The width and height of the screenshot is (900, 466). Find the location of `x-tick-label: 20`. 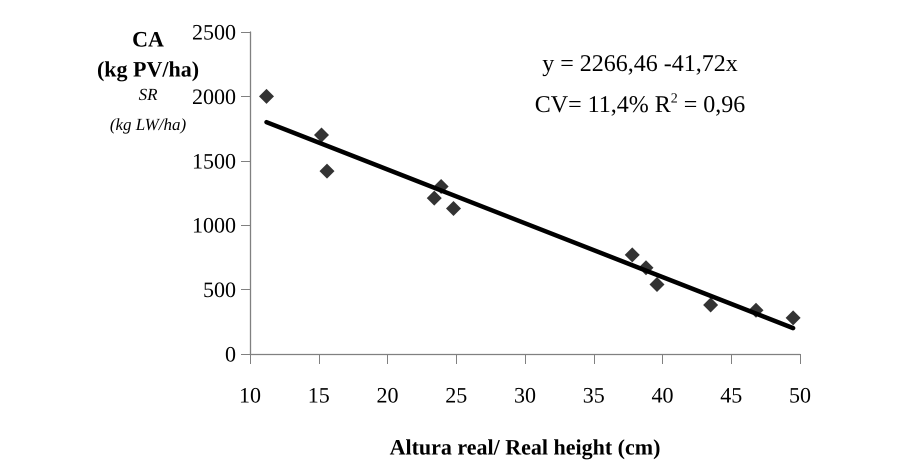

x-tick-label: 20 is located at coordinates (387, 395).